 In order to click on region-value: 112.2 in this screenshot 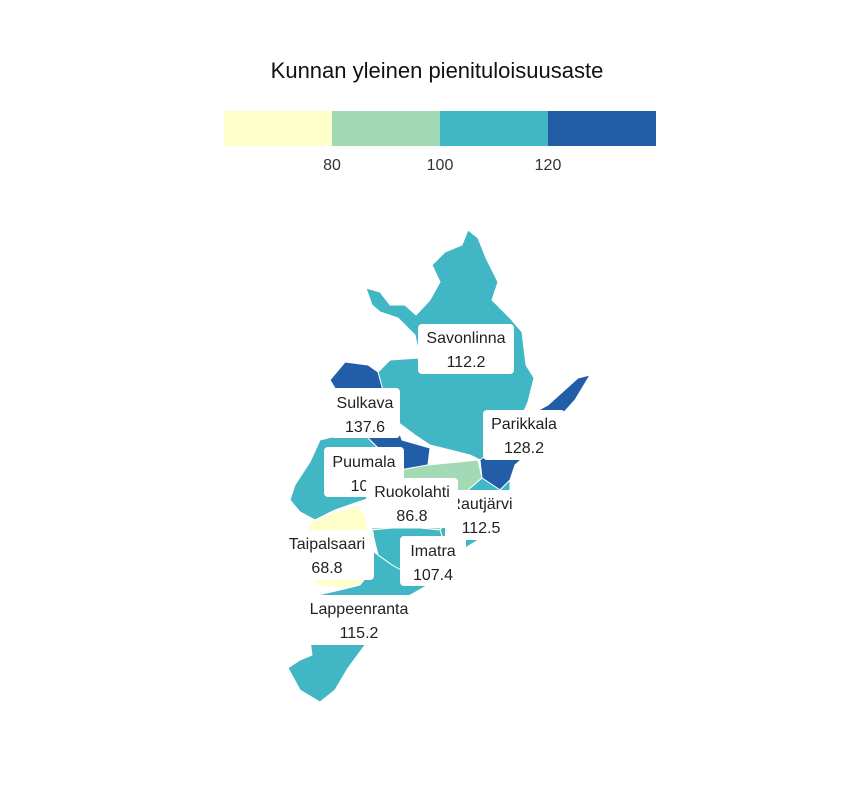, I will do `click(466, 362)`.